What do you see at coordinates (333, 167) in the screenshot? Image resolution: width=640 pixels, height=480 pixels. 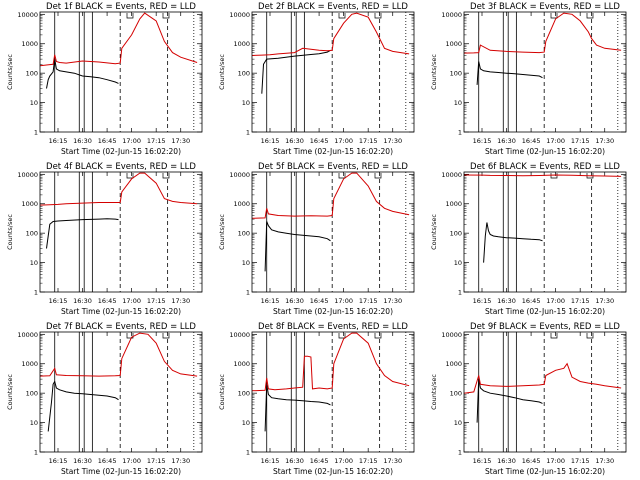 I see `panel-title: Det 5f BLACK = Events, RED = LLD` at bounding box center [333, 167].